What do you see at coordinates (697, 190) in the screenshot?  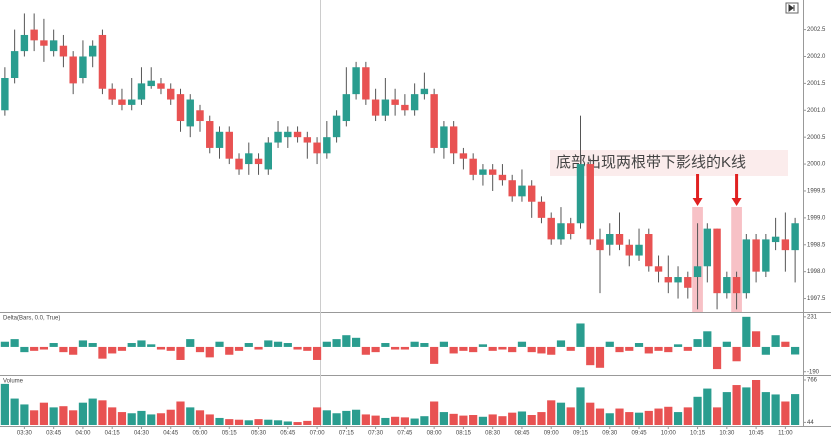 I see `arrow` at bounding box center [697, 190].